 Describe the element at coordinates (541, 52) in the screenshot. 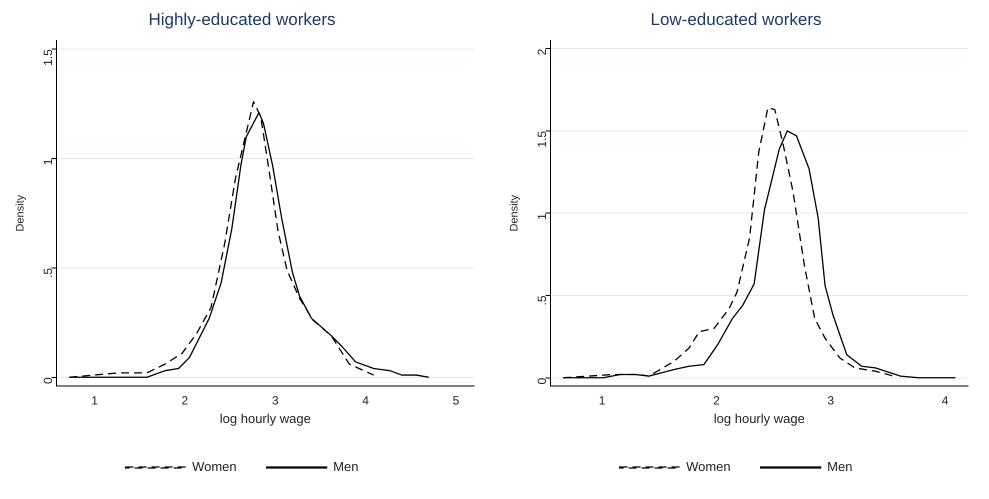

I see `y-tick-label: 2` at that location.